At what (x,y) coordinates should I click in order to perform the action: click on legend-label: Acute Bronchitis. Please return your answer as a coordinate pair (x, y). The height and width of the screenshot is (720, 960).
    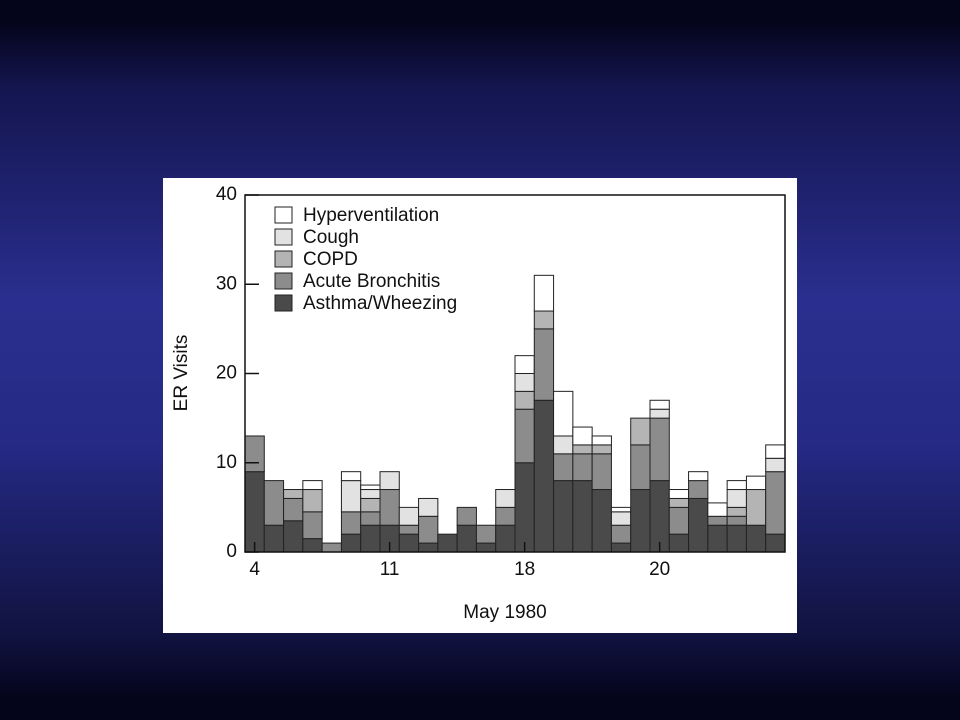
    Looking at the image, I should click on (371, 281).